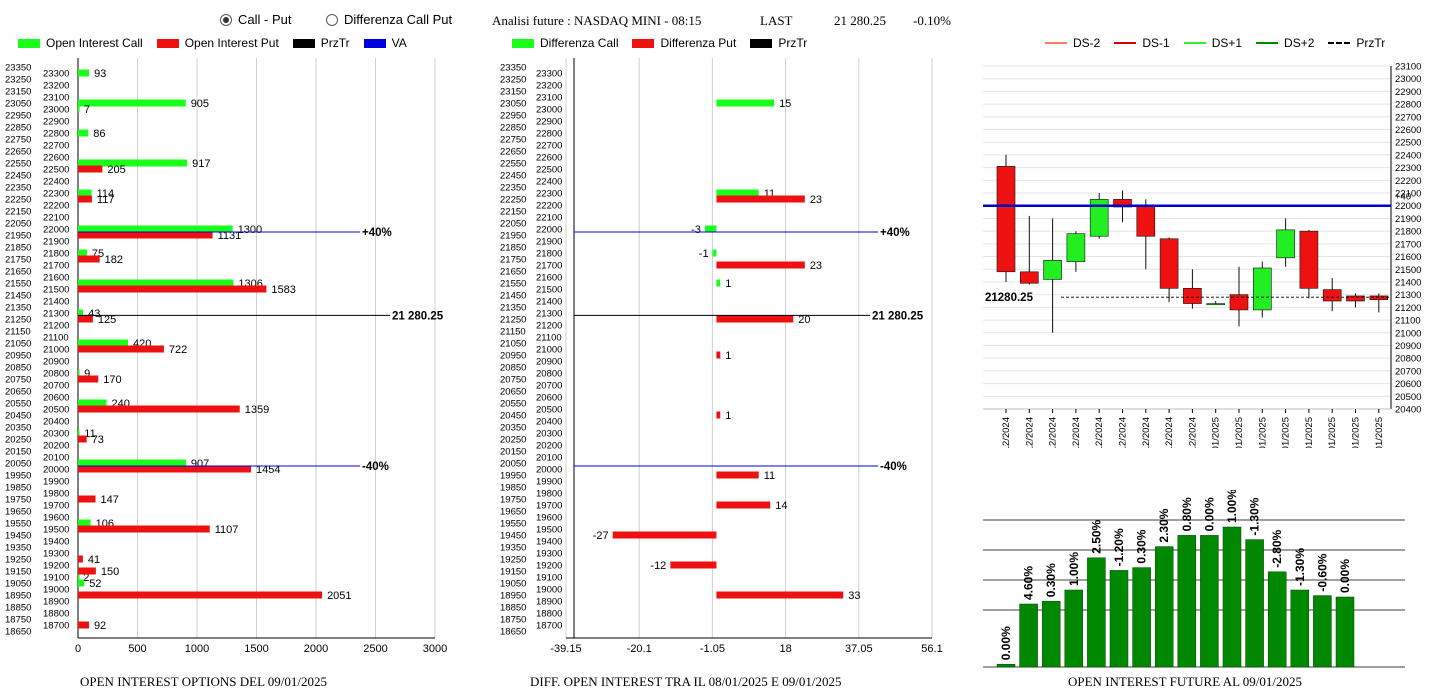 Image resolution: width=1444 pixels, height=690 pixels. What do you see at coordinates (109, 500) in the screenshot?
I see `data-label: 147` at bounding box center [109, 500].